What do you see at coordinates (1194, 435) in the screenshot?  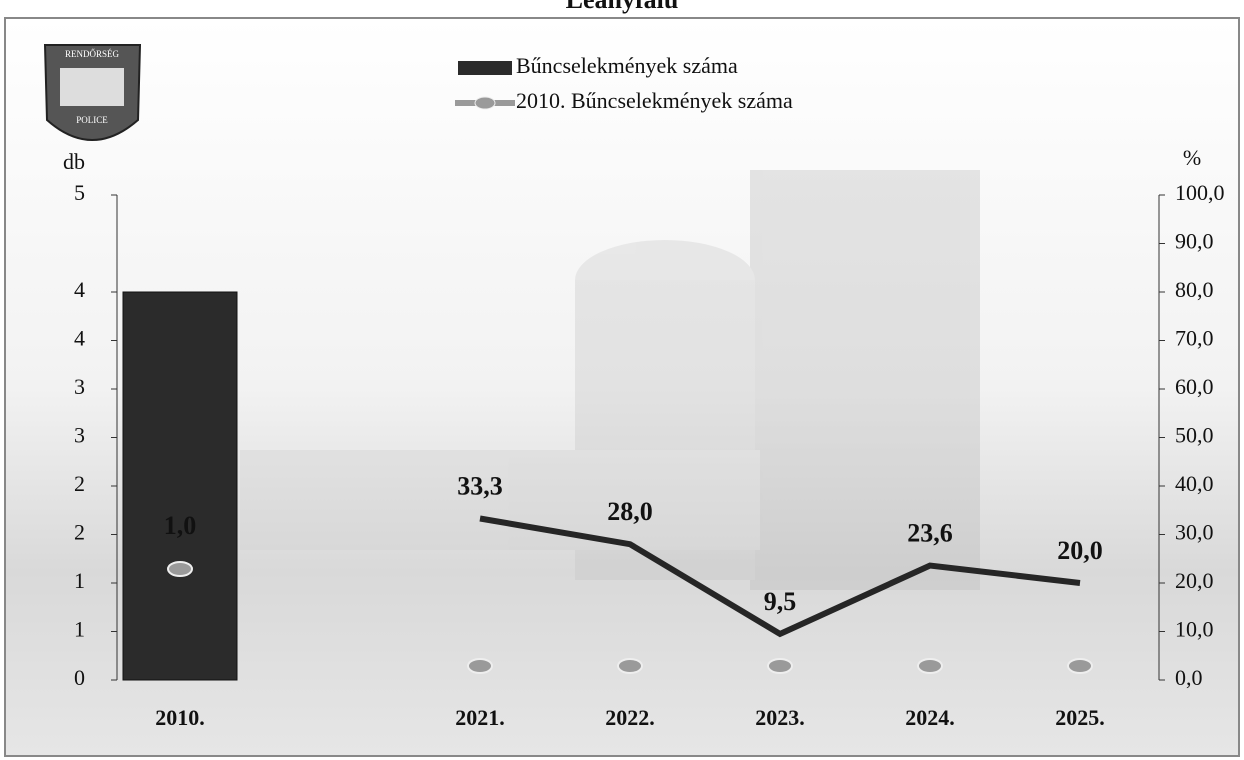 I see `y2-tick-label: 50,0` at bounding box center [1194, 435].